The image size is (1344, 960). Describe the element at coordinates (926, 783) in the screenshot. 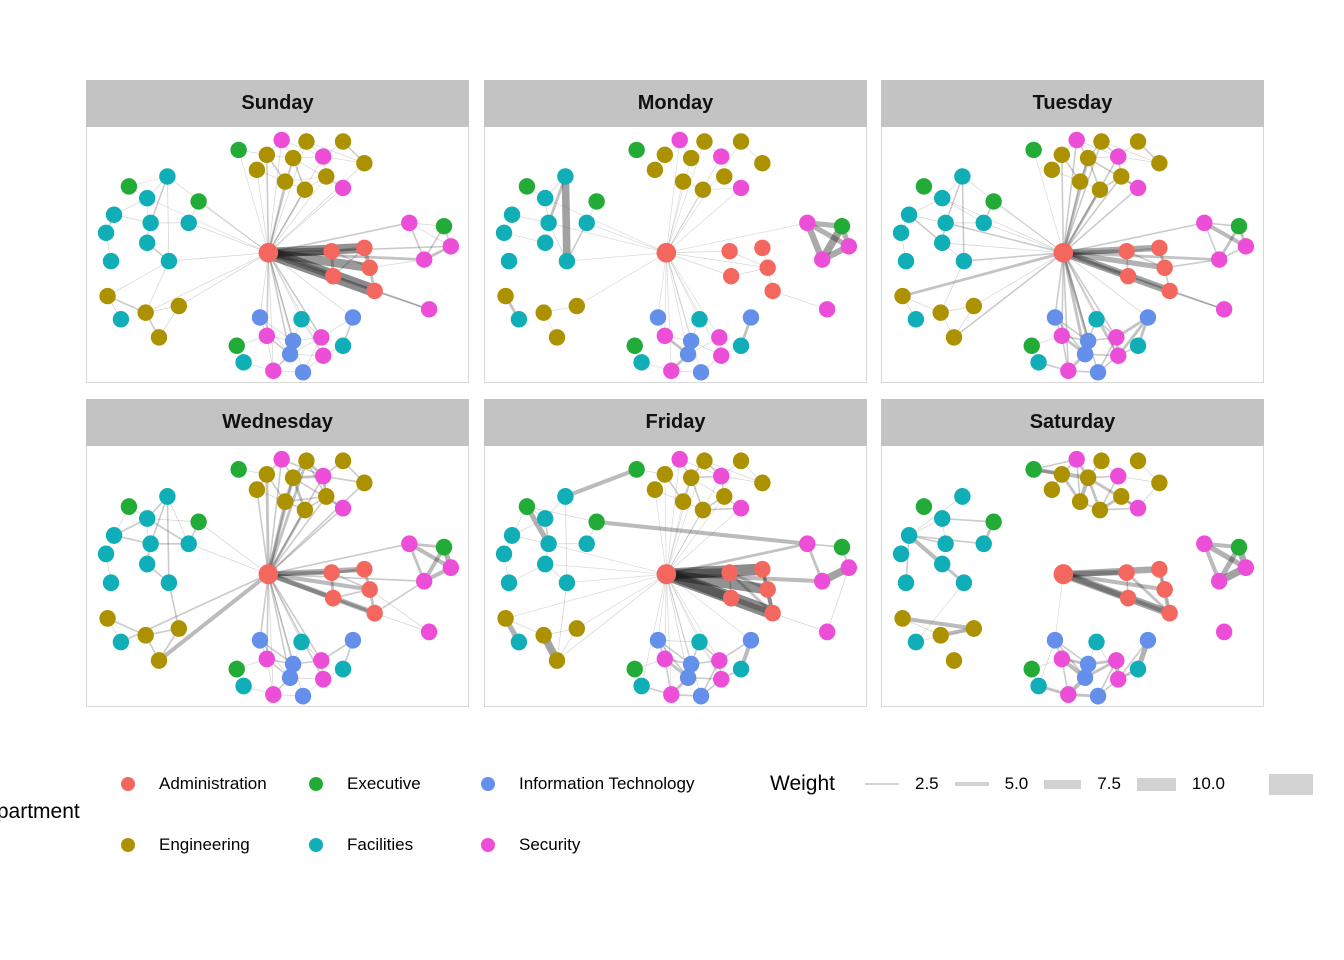

I see `weight-label: 2.5` at that location.